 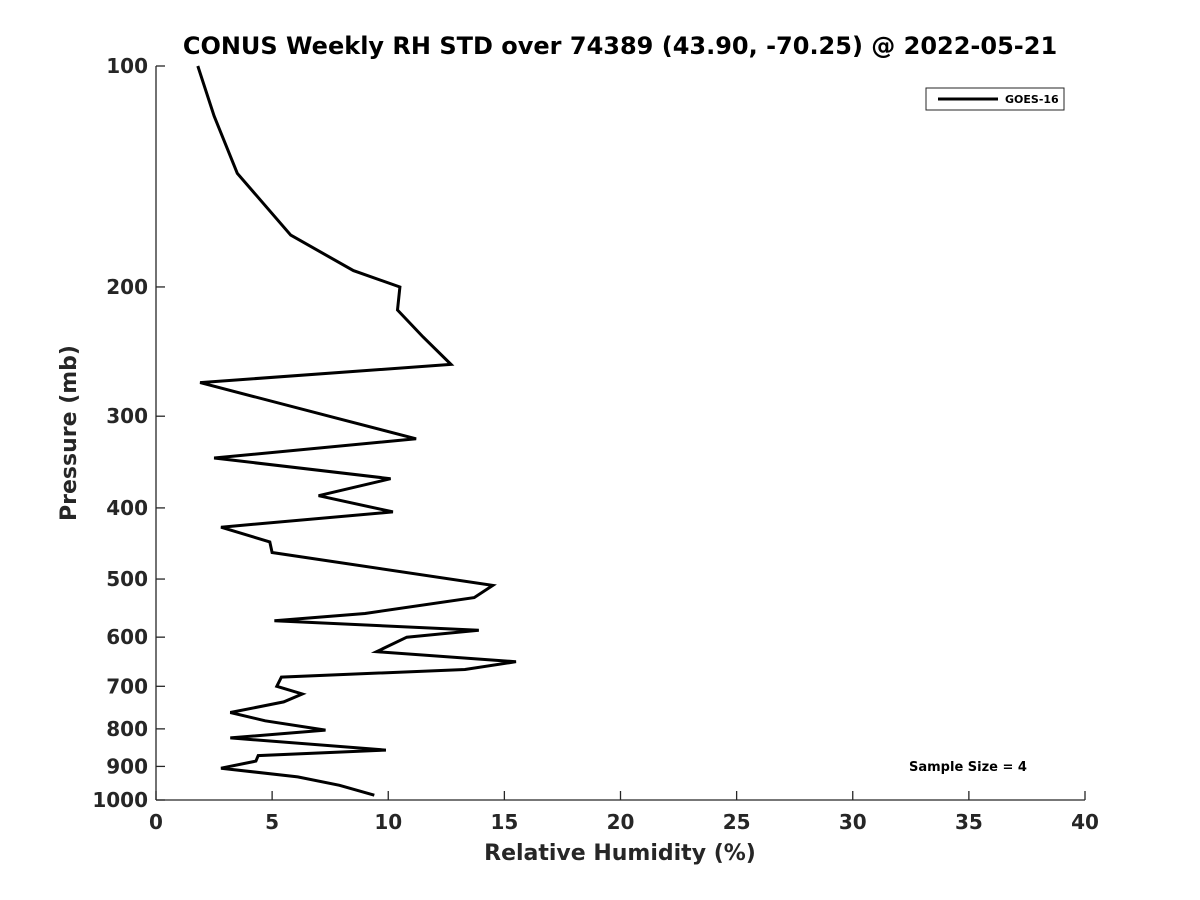 What do you see at coordinates (120, 800) in the screenshot?
I see `y-tick-label: 1000` at bounding box center [120, 800].